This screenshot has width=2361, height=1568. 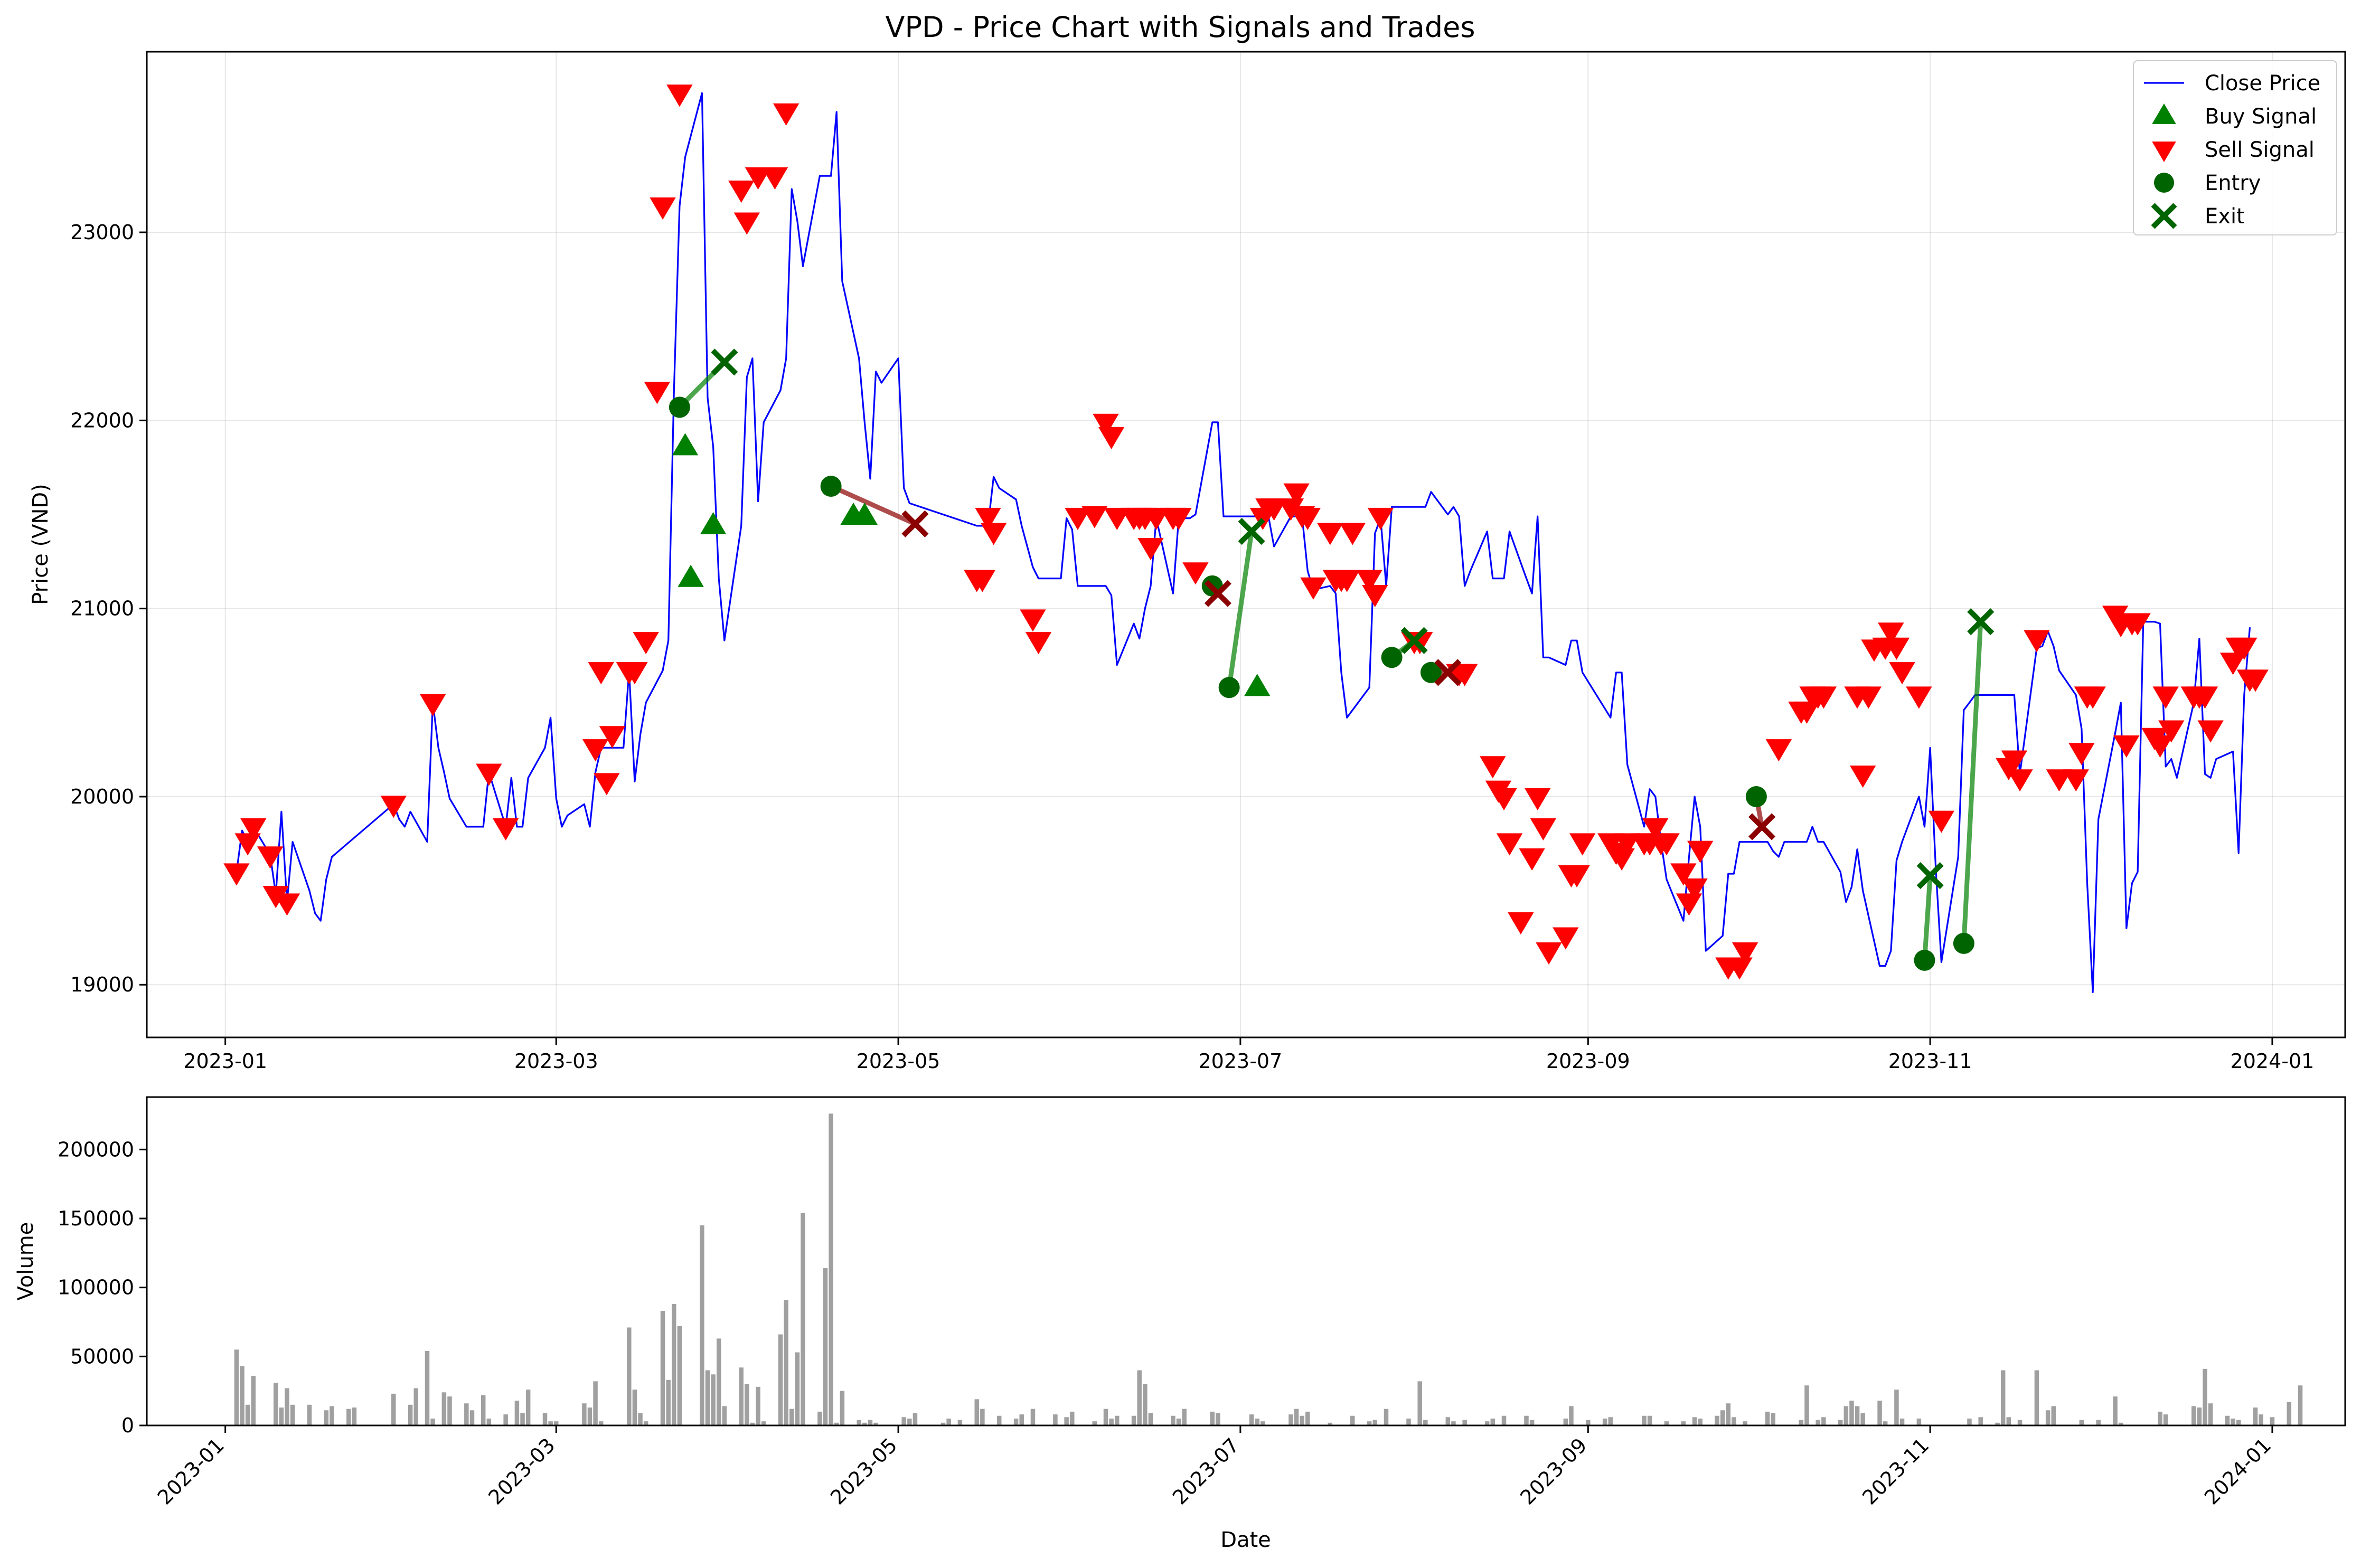 I want to click on legend-label: Exit, so click(x=2225, y=216).